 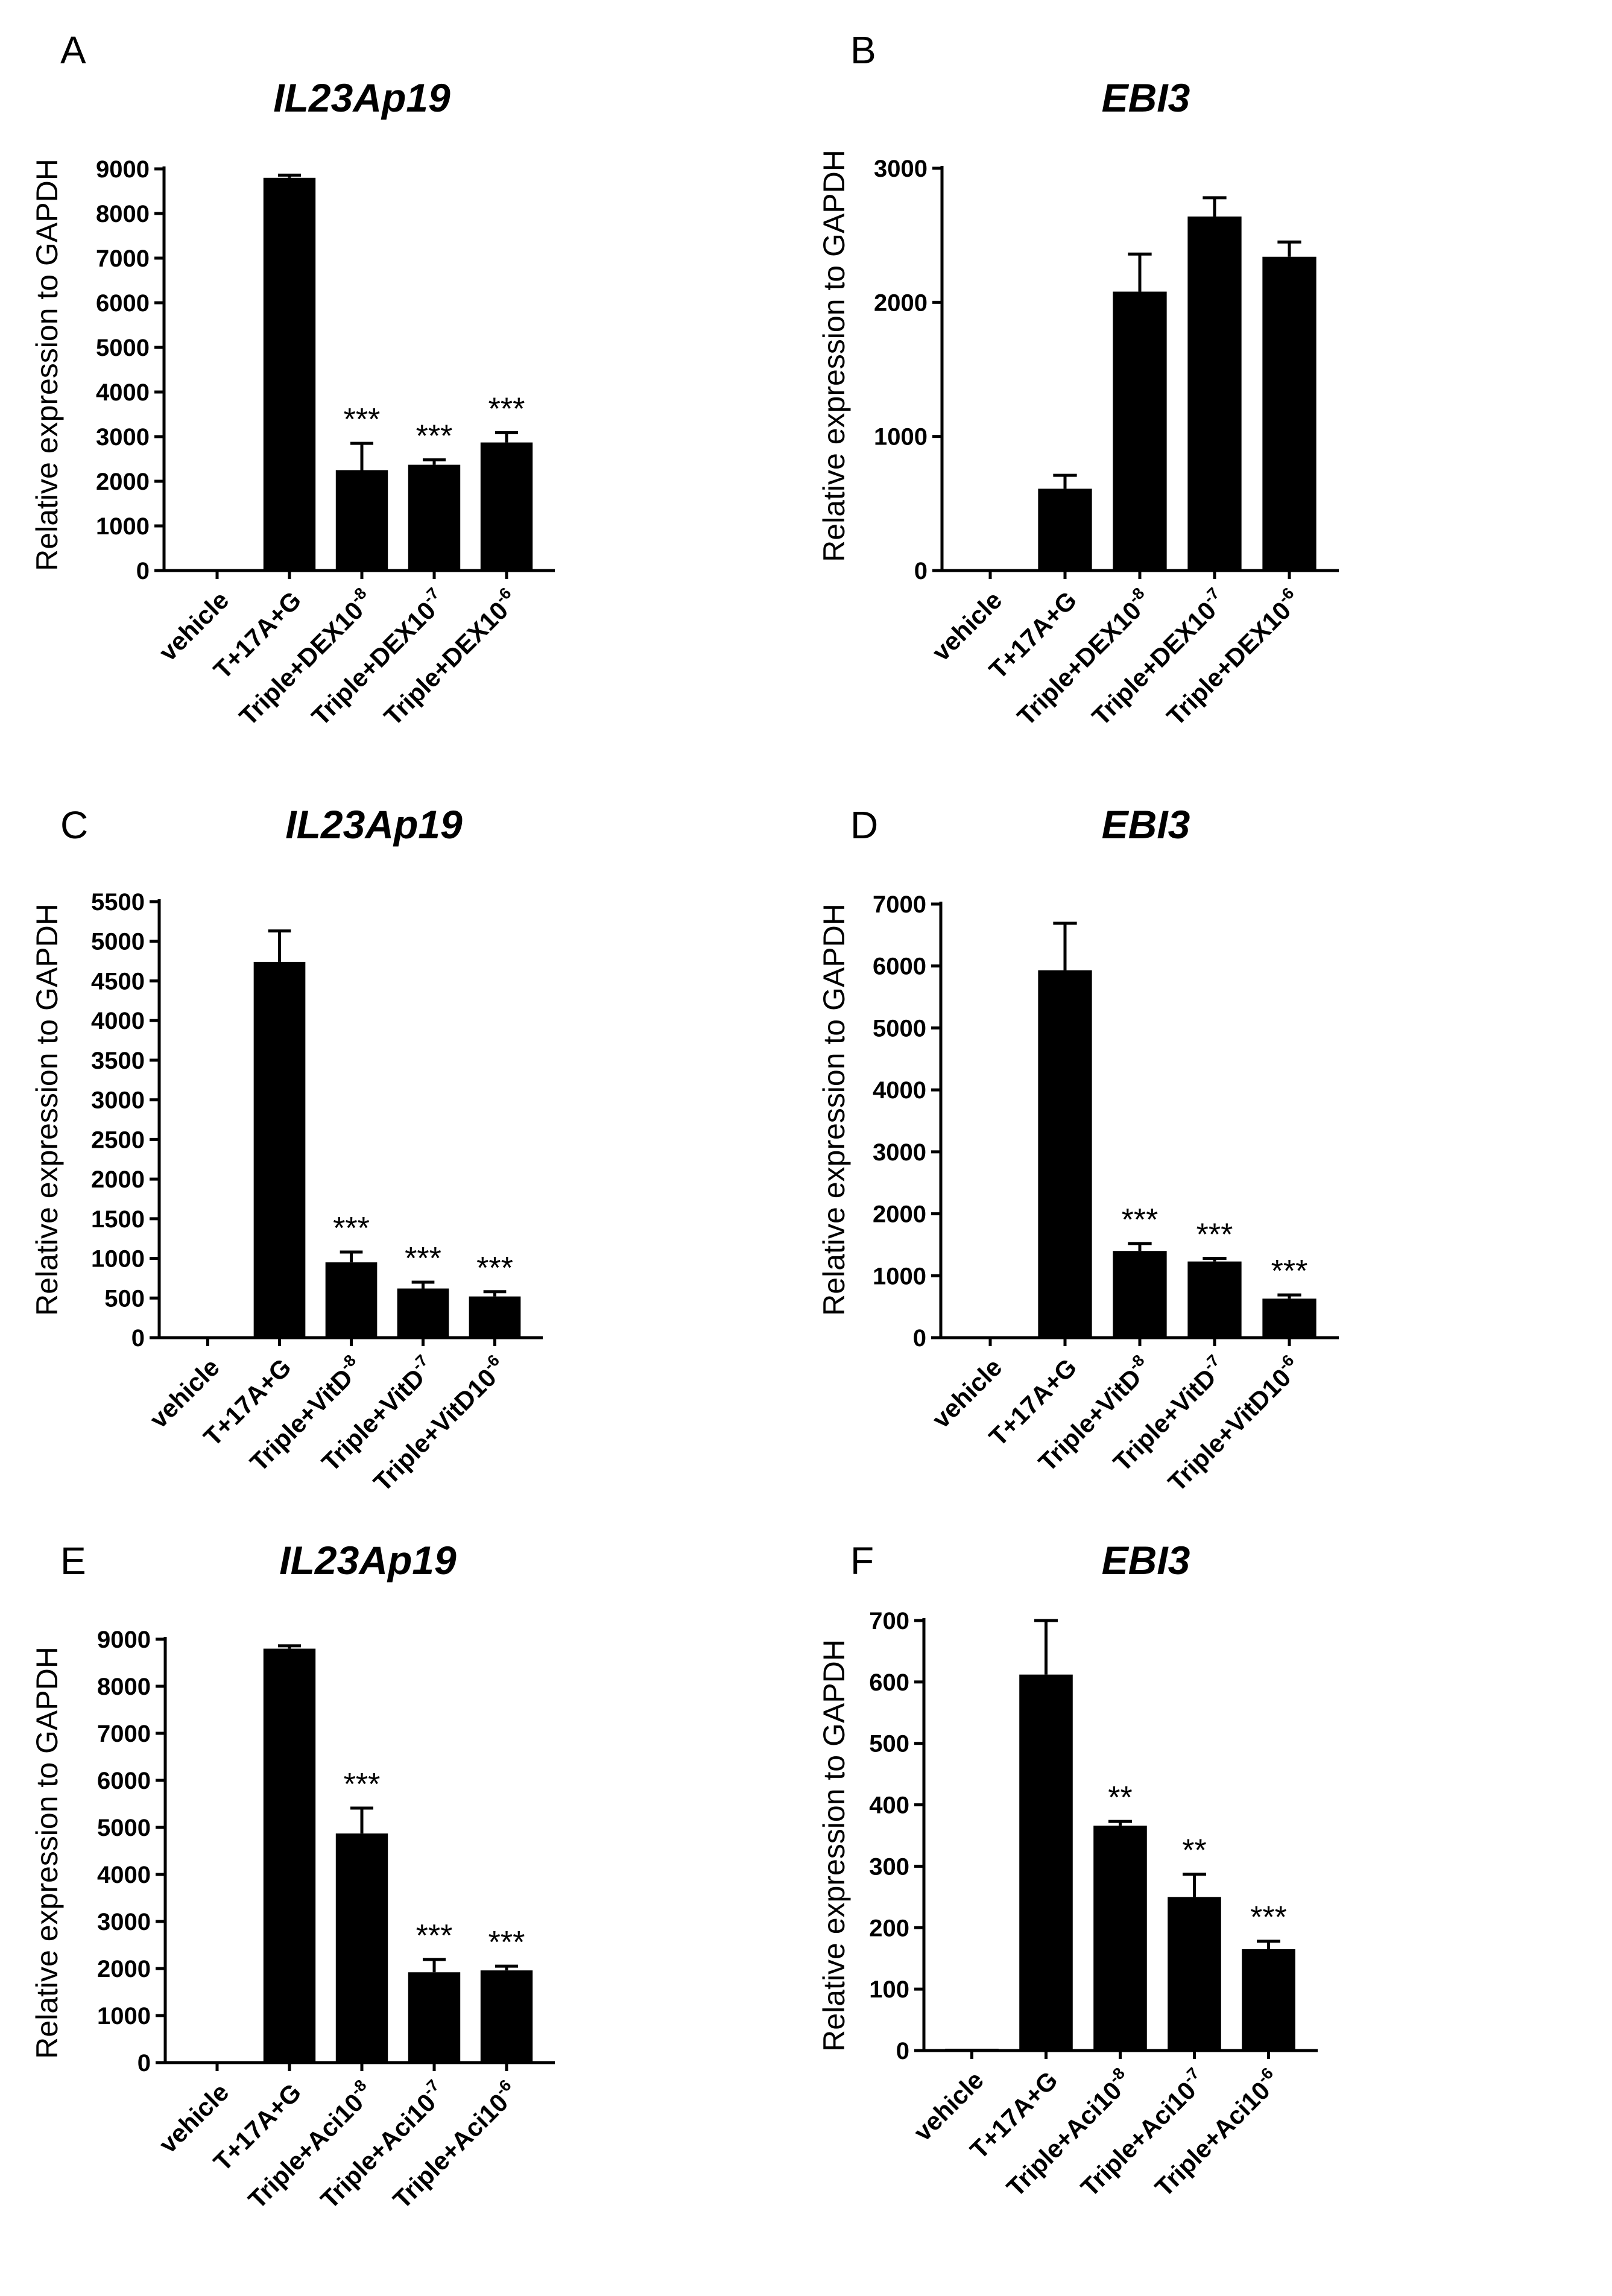 I want to click on y-tick-label: 700, so click(x=889, y=1621).